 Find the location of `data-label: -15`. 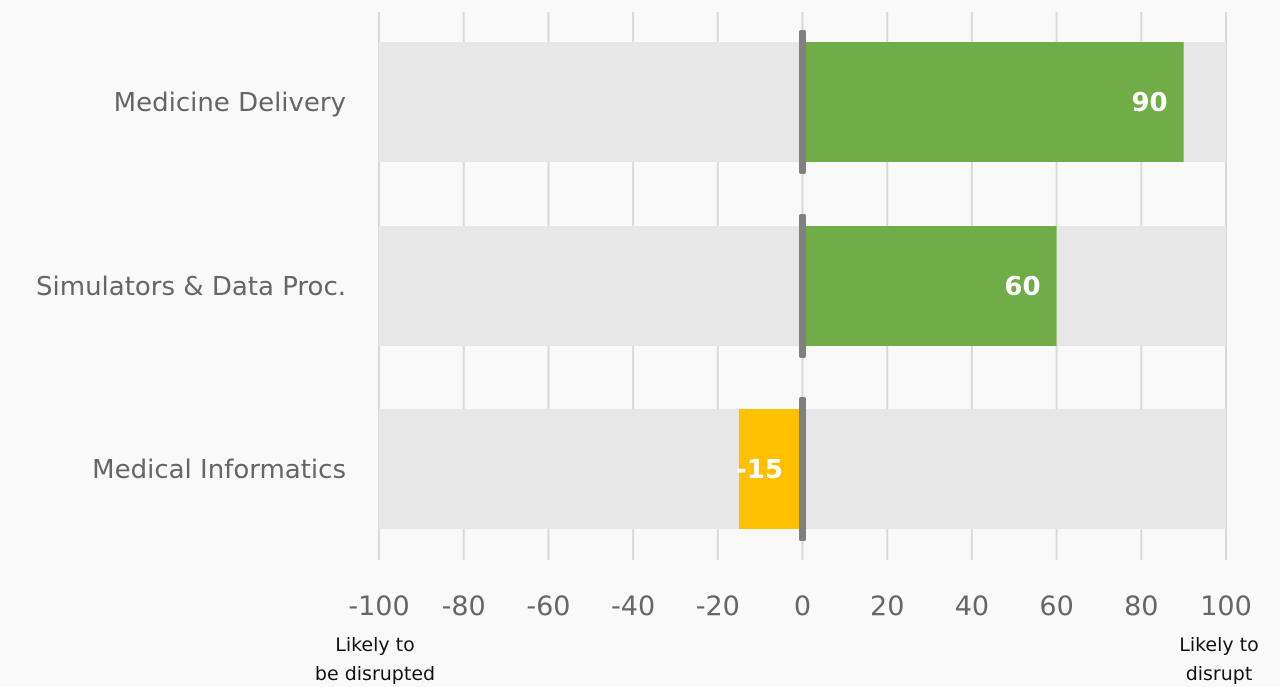

data-label: -15 is located at coordinates (759, 470).